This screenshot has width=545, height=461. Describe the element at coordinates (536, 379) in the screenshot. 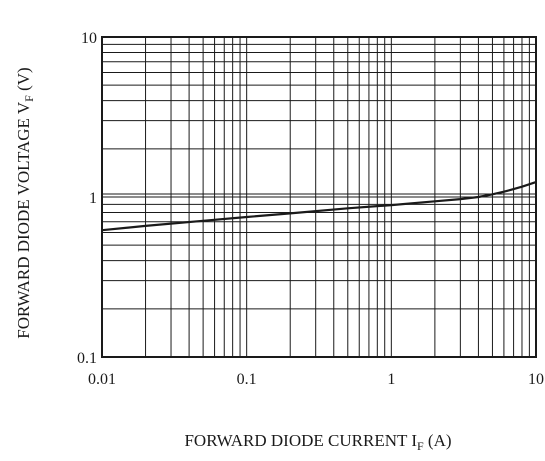

I see `x-tick-label: 10` at that location.